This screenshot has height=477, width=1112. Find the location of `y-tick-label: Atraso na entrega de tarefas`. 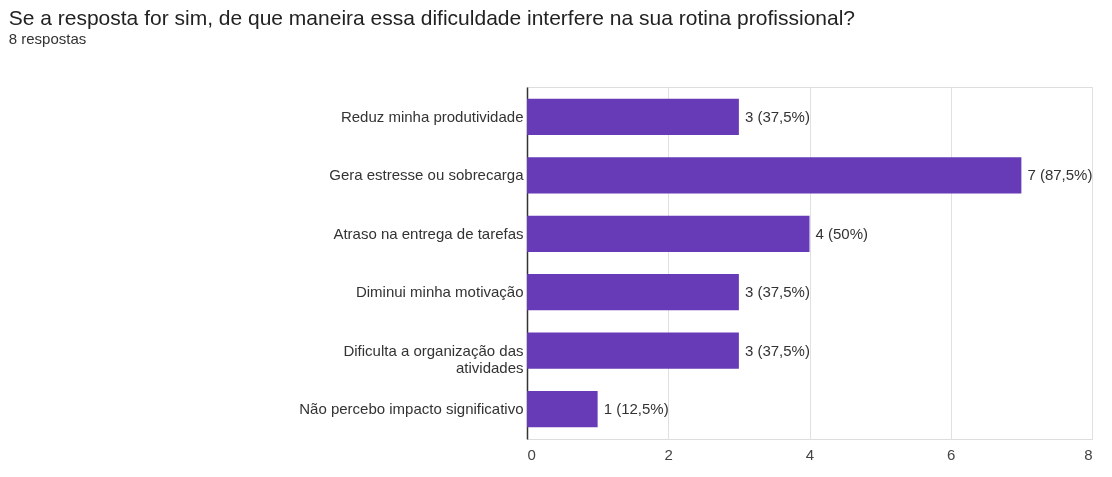

y-tick-label: Atraso na entrega de tarefas is located at coordinates (428, 233).